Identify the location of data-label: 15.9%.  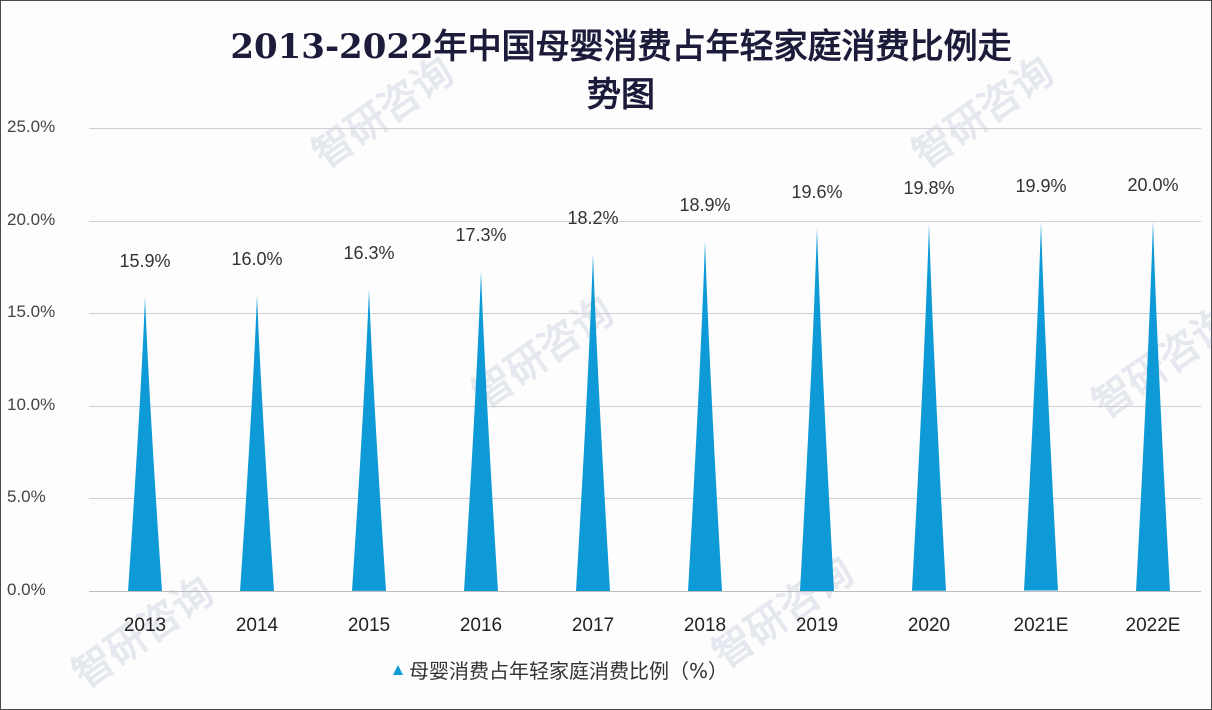
(145, 260).